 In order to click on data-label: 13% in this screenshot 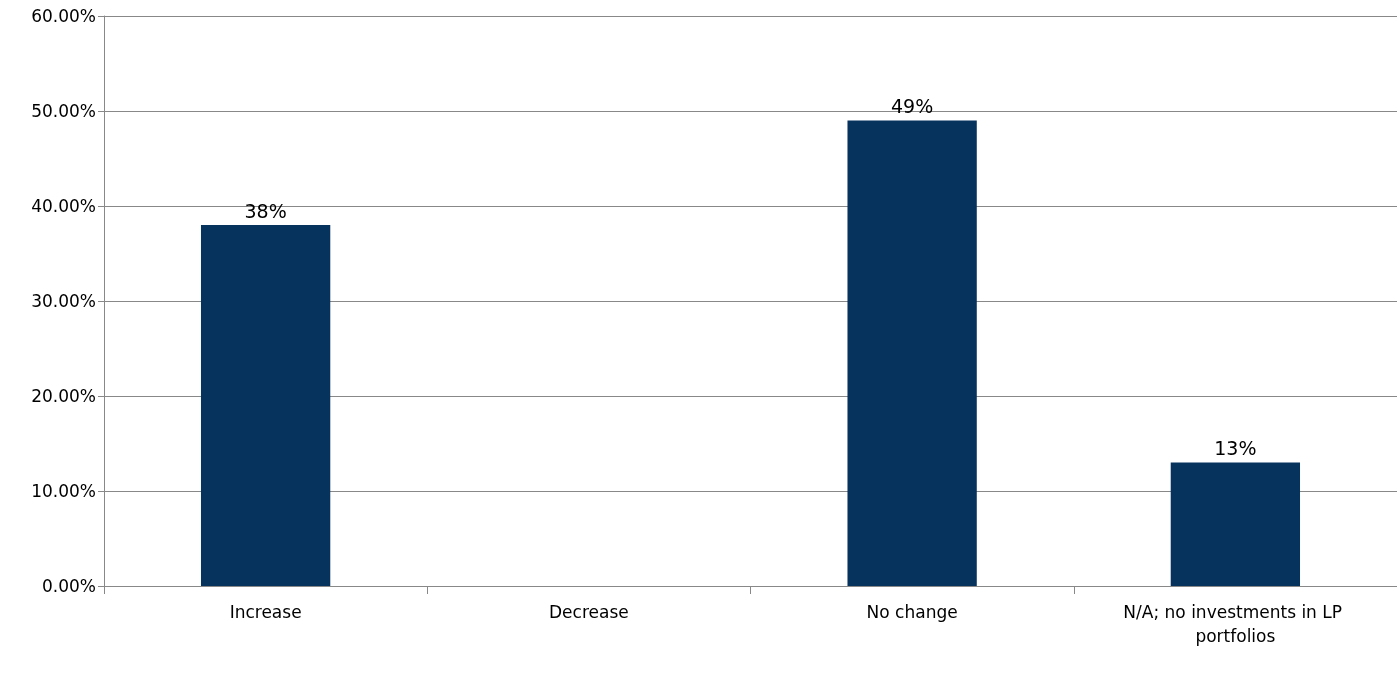, I will do `click(1235, 448)`.